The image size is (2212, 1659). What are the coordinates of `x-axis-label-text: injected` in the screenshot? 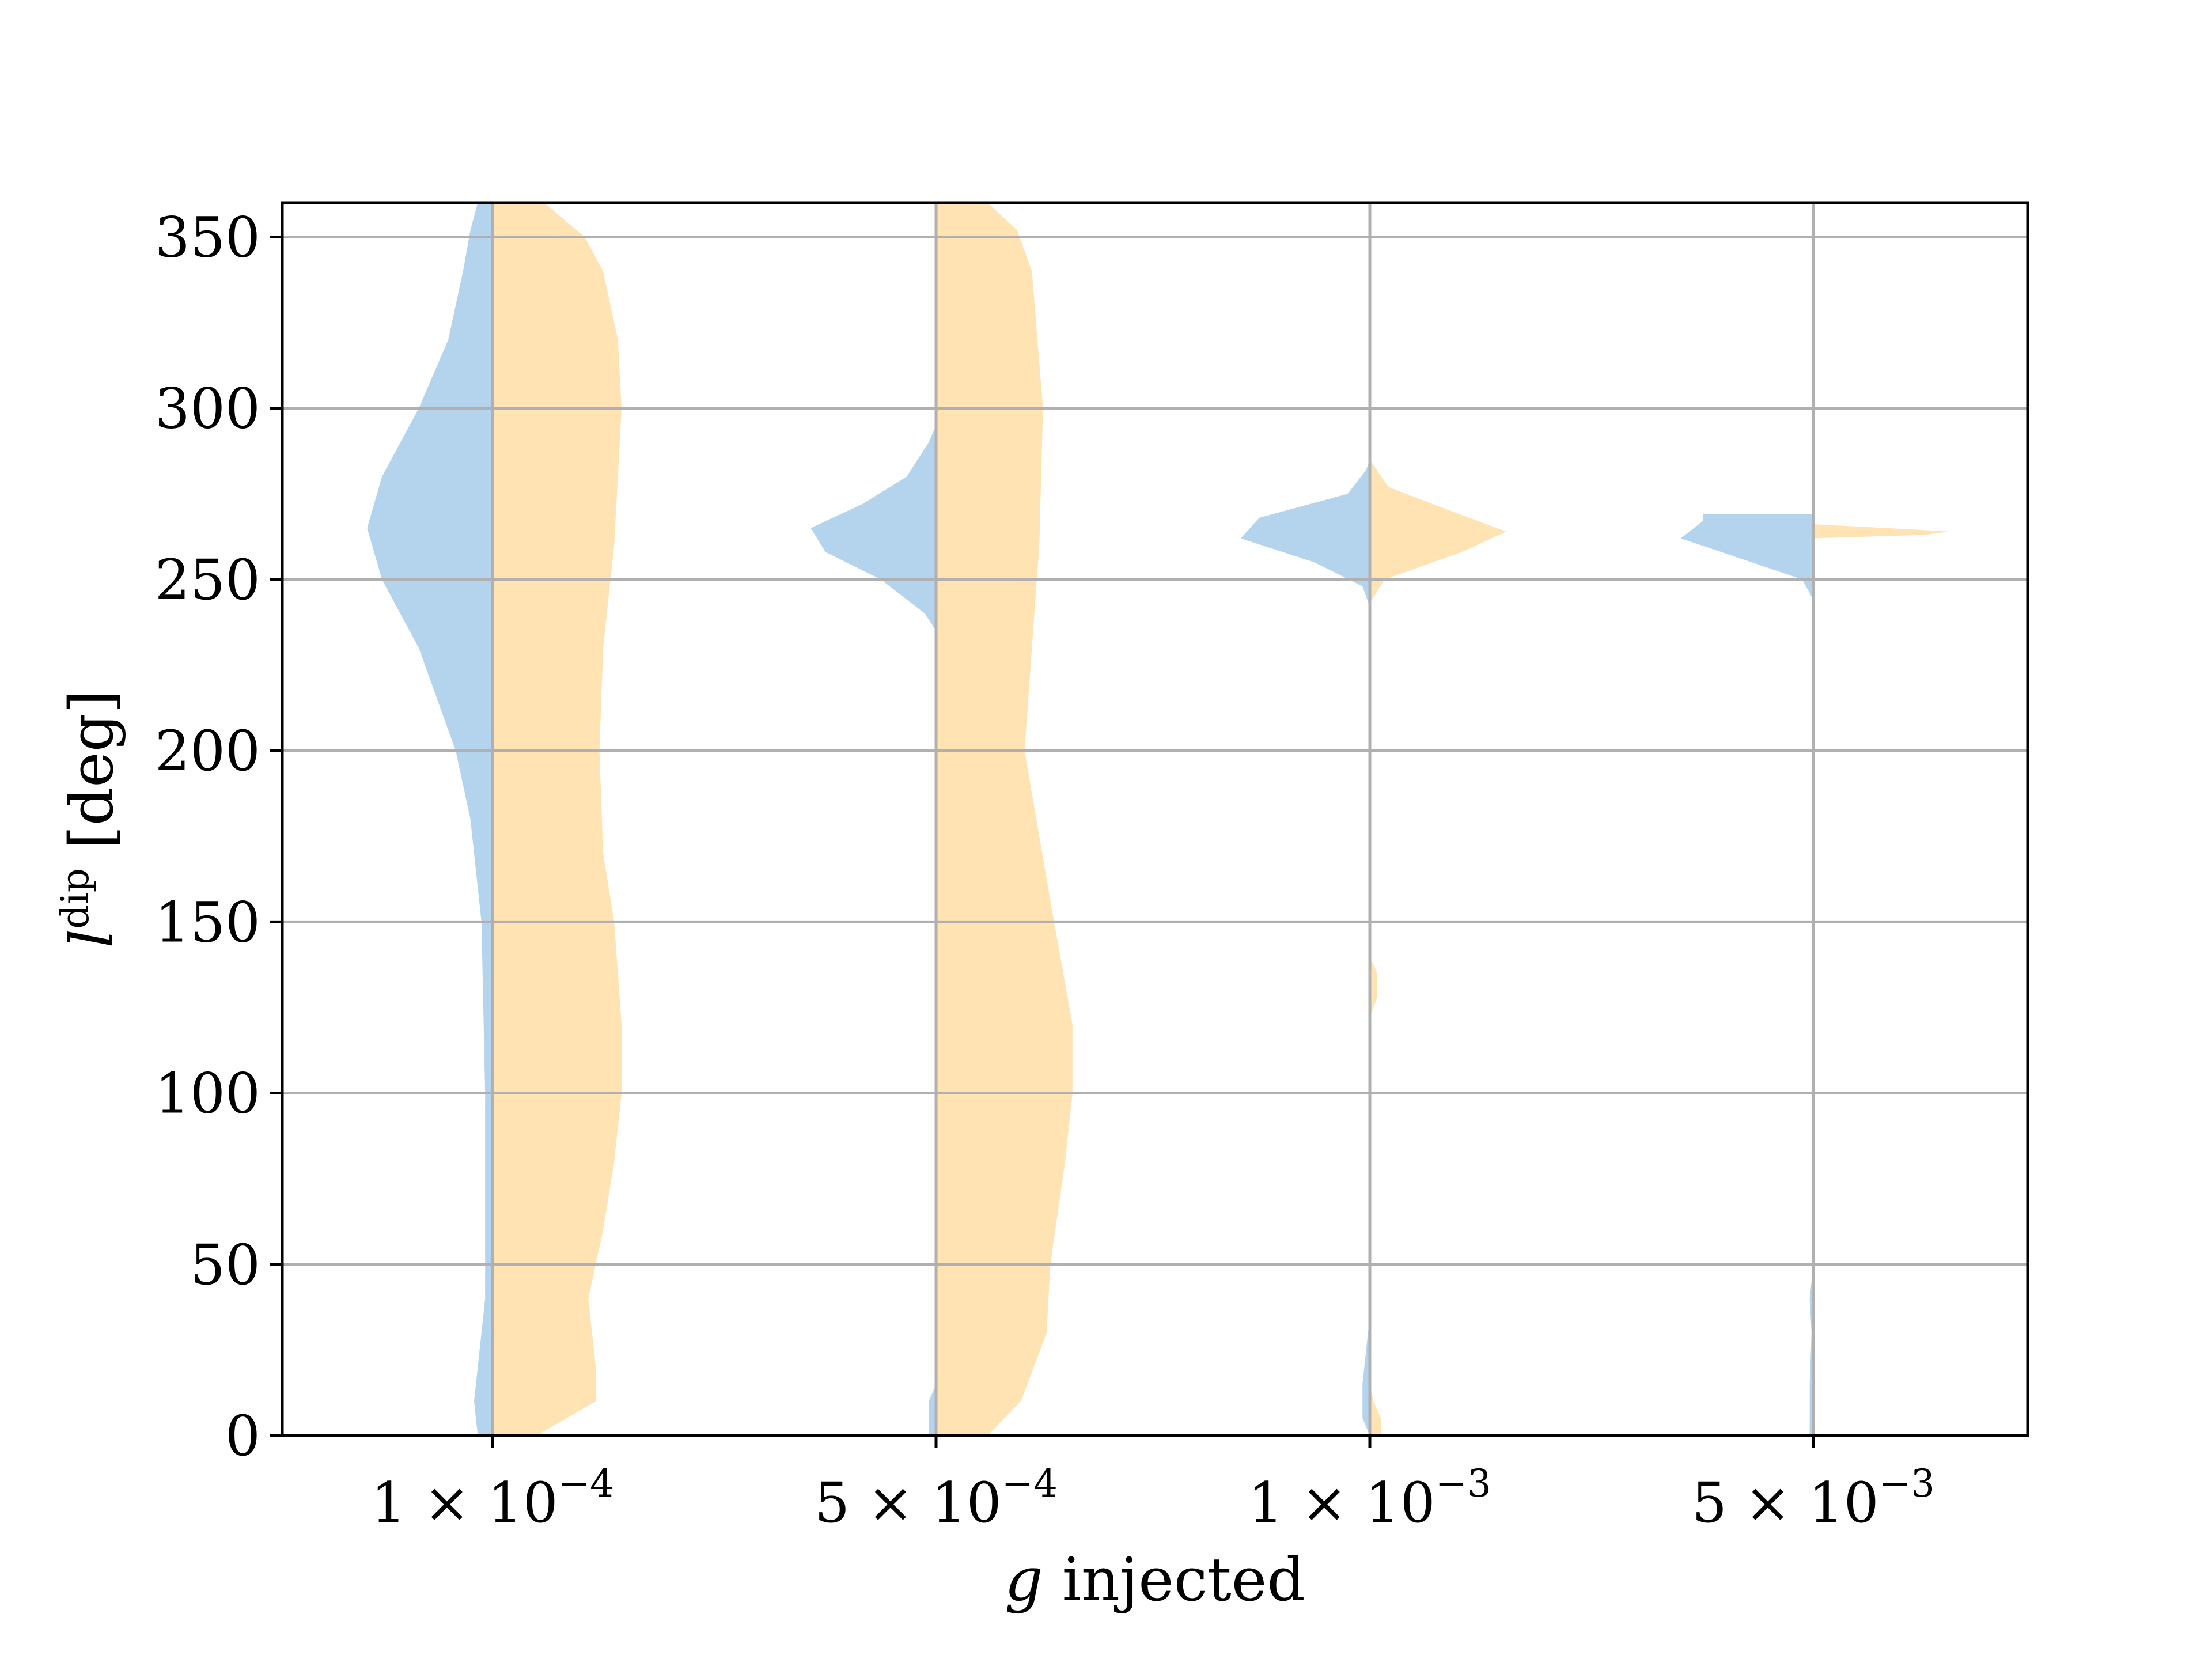 It's located at (1174, 1579).